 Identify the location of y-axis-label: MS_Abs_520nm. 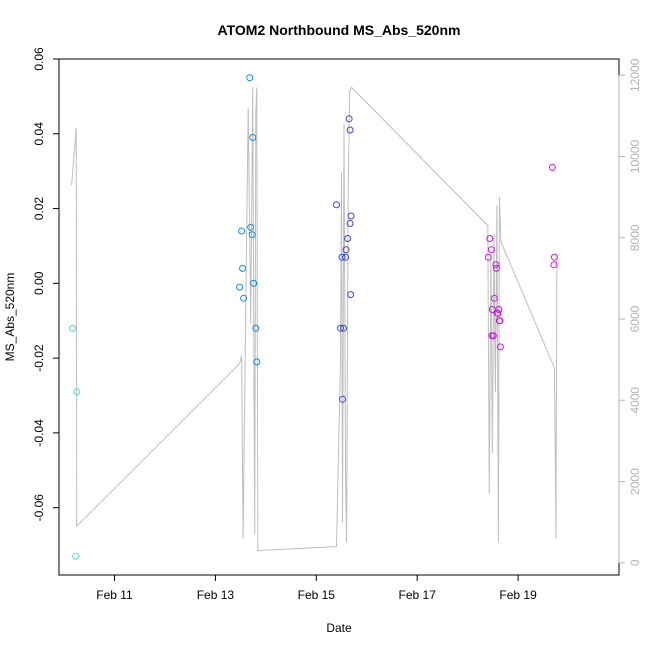
(10, 317).